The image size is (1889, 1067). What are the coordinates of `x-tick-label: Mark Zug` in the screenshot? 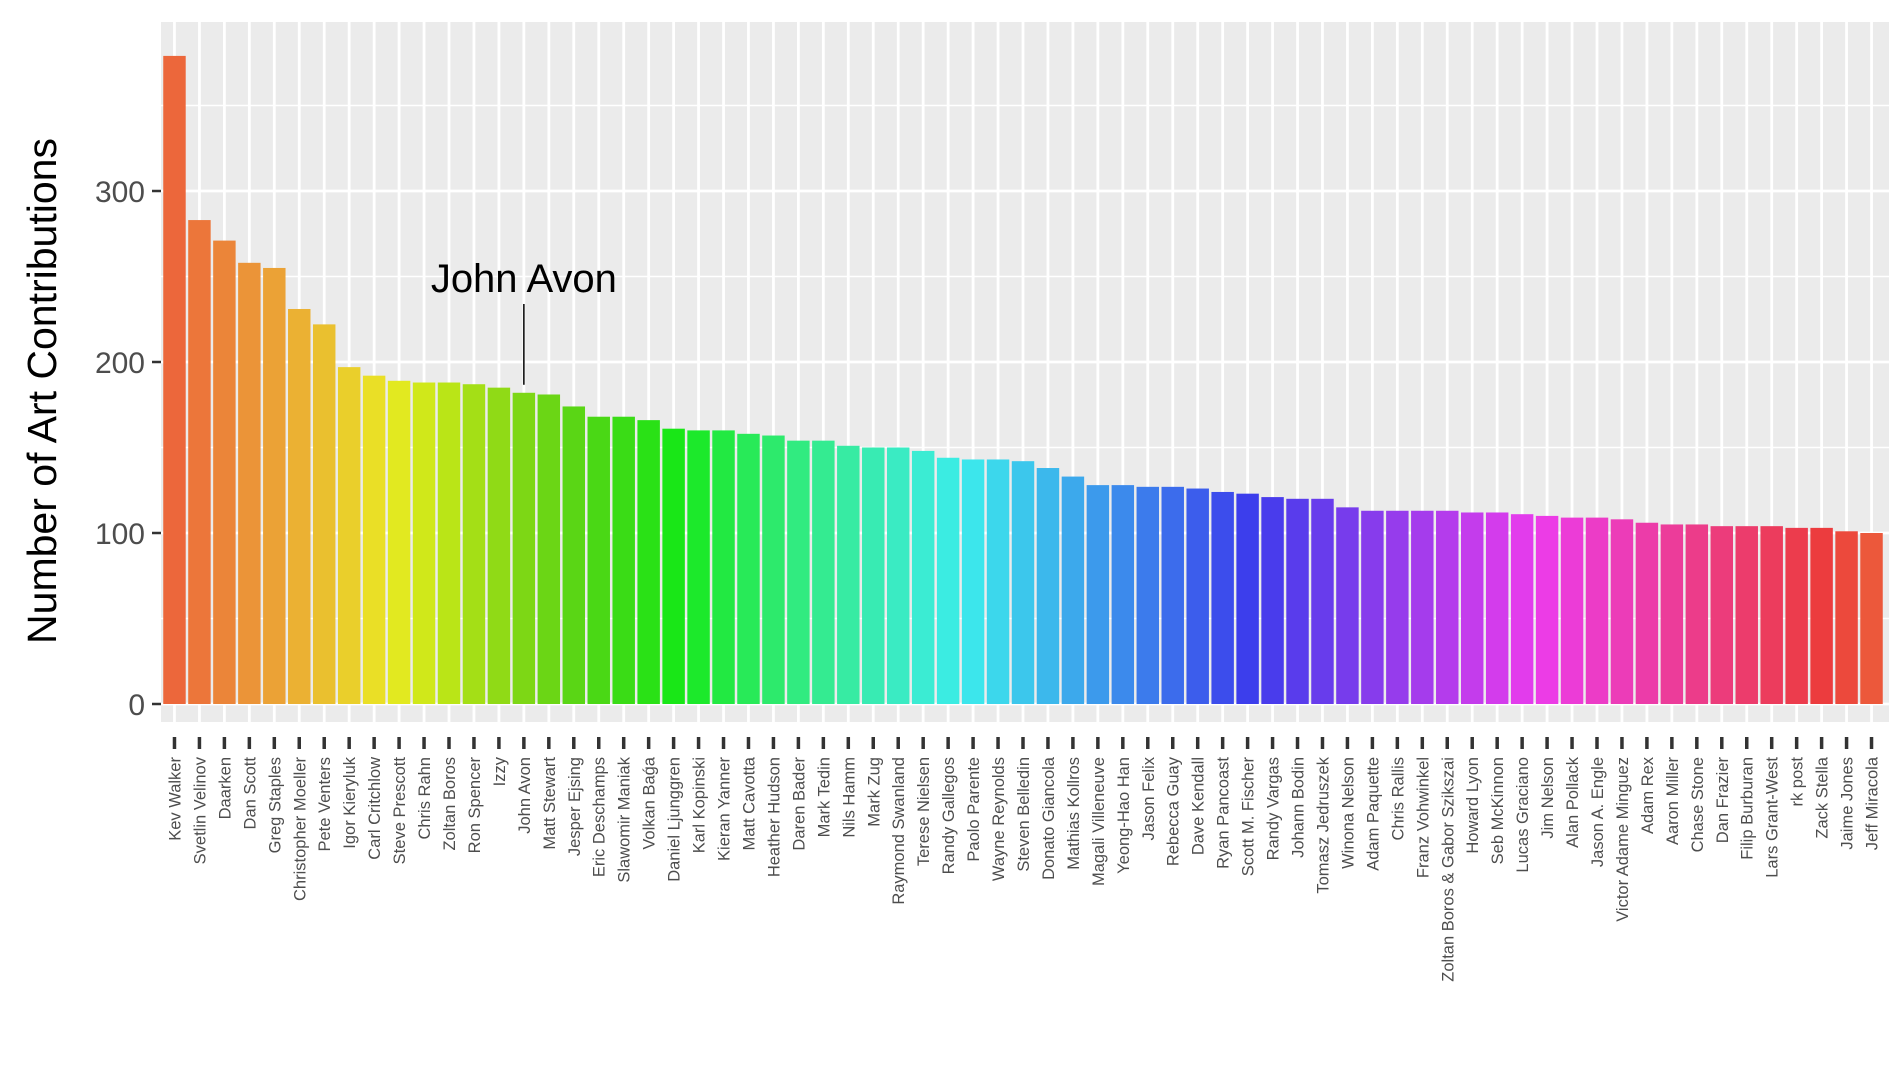 It's located at (874, 792).